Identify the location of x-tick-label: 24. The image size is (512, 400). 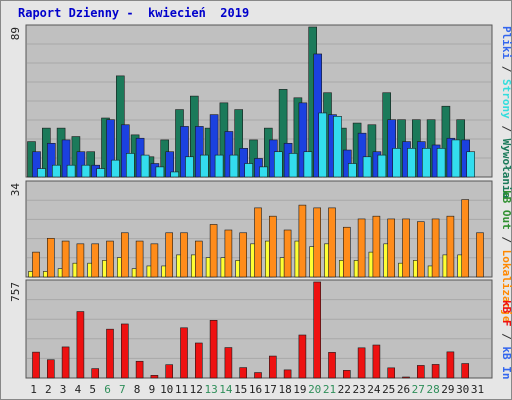
(374, 389).